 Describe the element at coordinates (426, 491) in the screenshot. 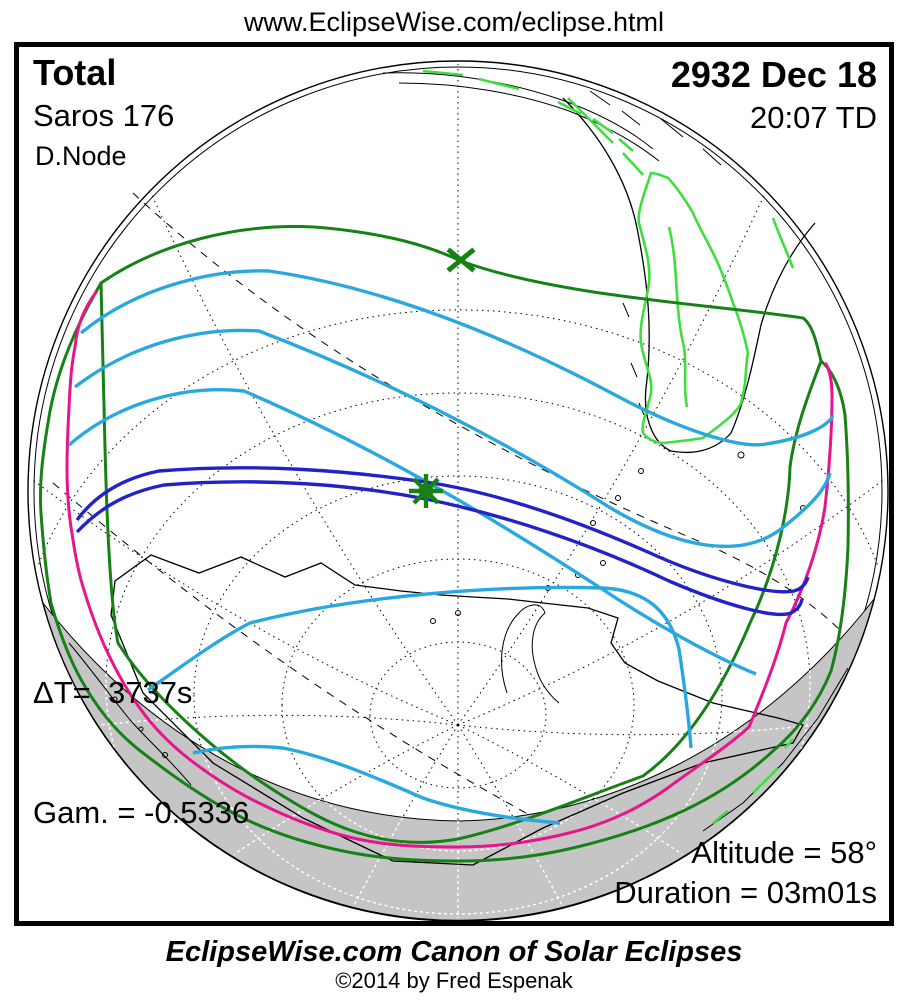

I see `greatest-eclipse-asterisk-icon` at that location.